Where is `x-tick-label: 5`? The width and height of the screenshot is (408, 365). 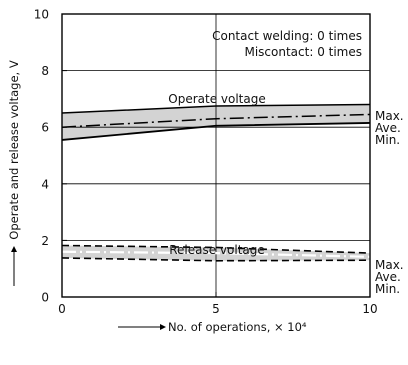
x-tick-label: 5 is located at coordinates (216, 309).